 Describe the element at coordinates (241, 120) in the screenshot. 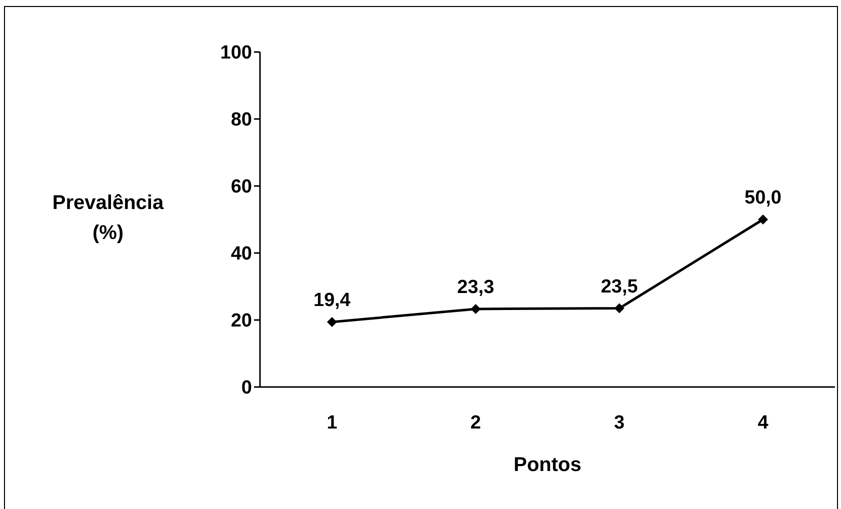

I see `y-tick-label: 80` at that location.